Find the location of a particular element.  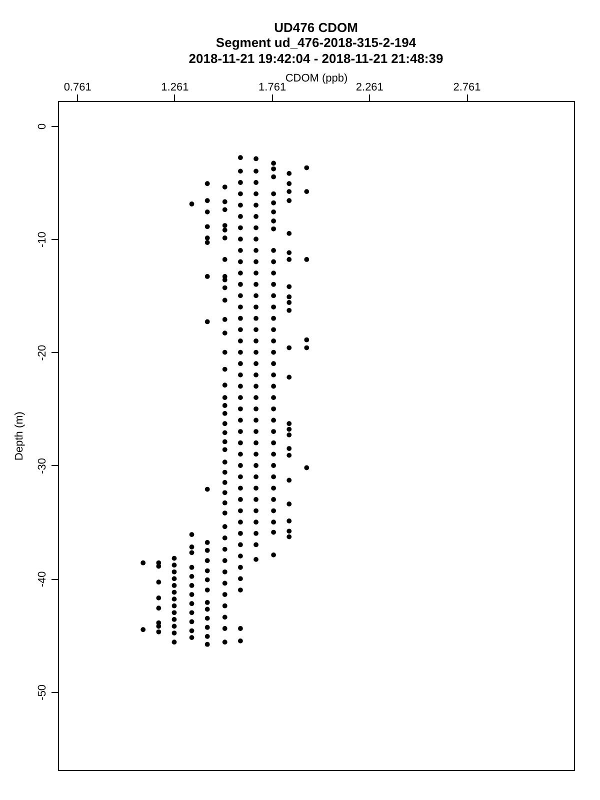

x-tick-label: 1.761 is located at coordinates (272, 88).